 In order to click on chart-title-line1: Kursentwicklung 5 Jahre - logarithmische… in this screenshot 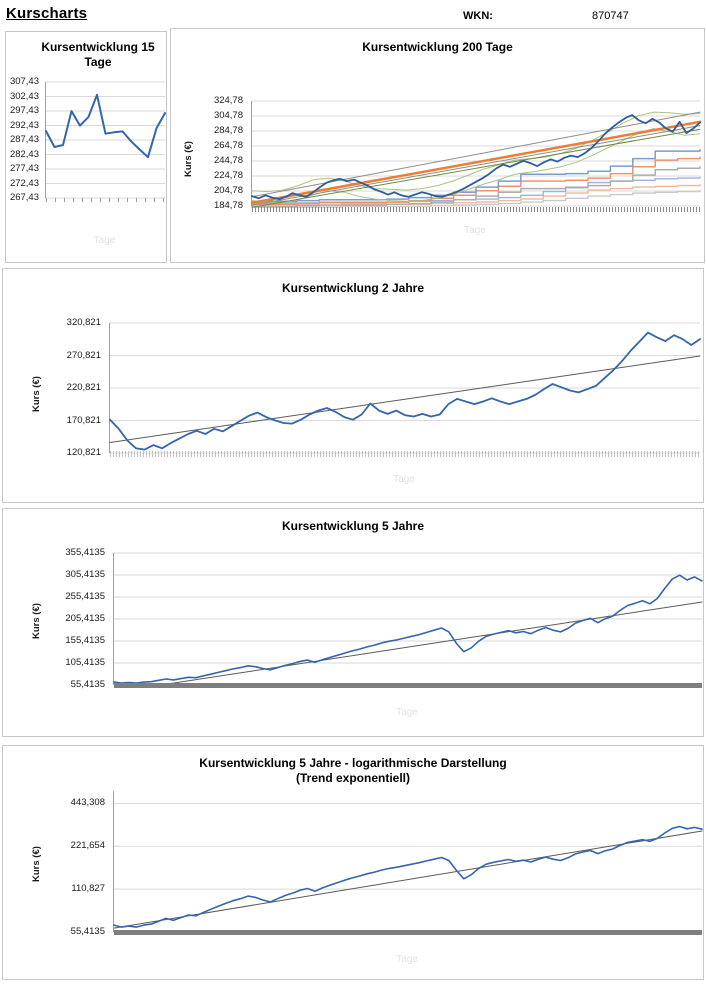, I will do `click(353, 763)`.